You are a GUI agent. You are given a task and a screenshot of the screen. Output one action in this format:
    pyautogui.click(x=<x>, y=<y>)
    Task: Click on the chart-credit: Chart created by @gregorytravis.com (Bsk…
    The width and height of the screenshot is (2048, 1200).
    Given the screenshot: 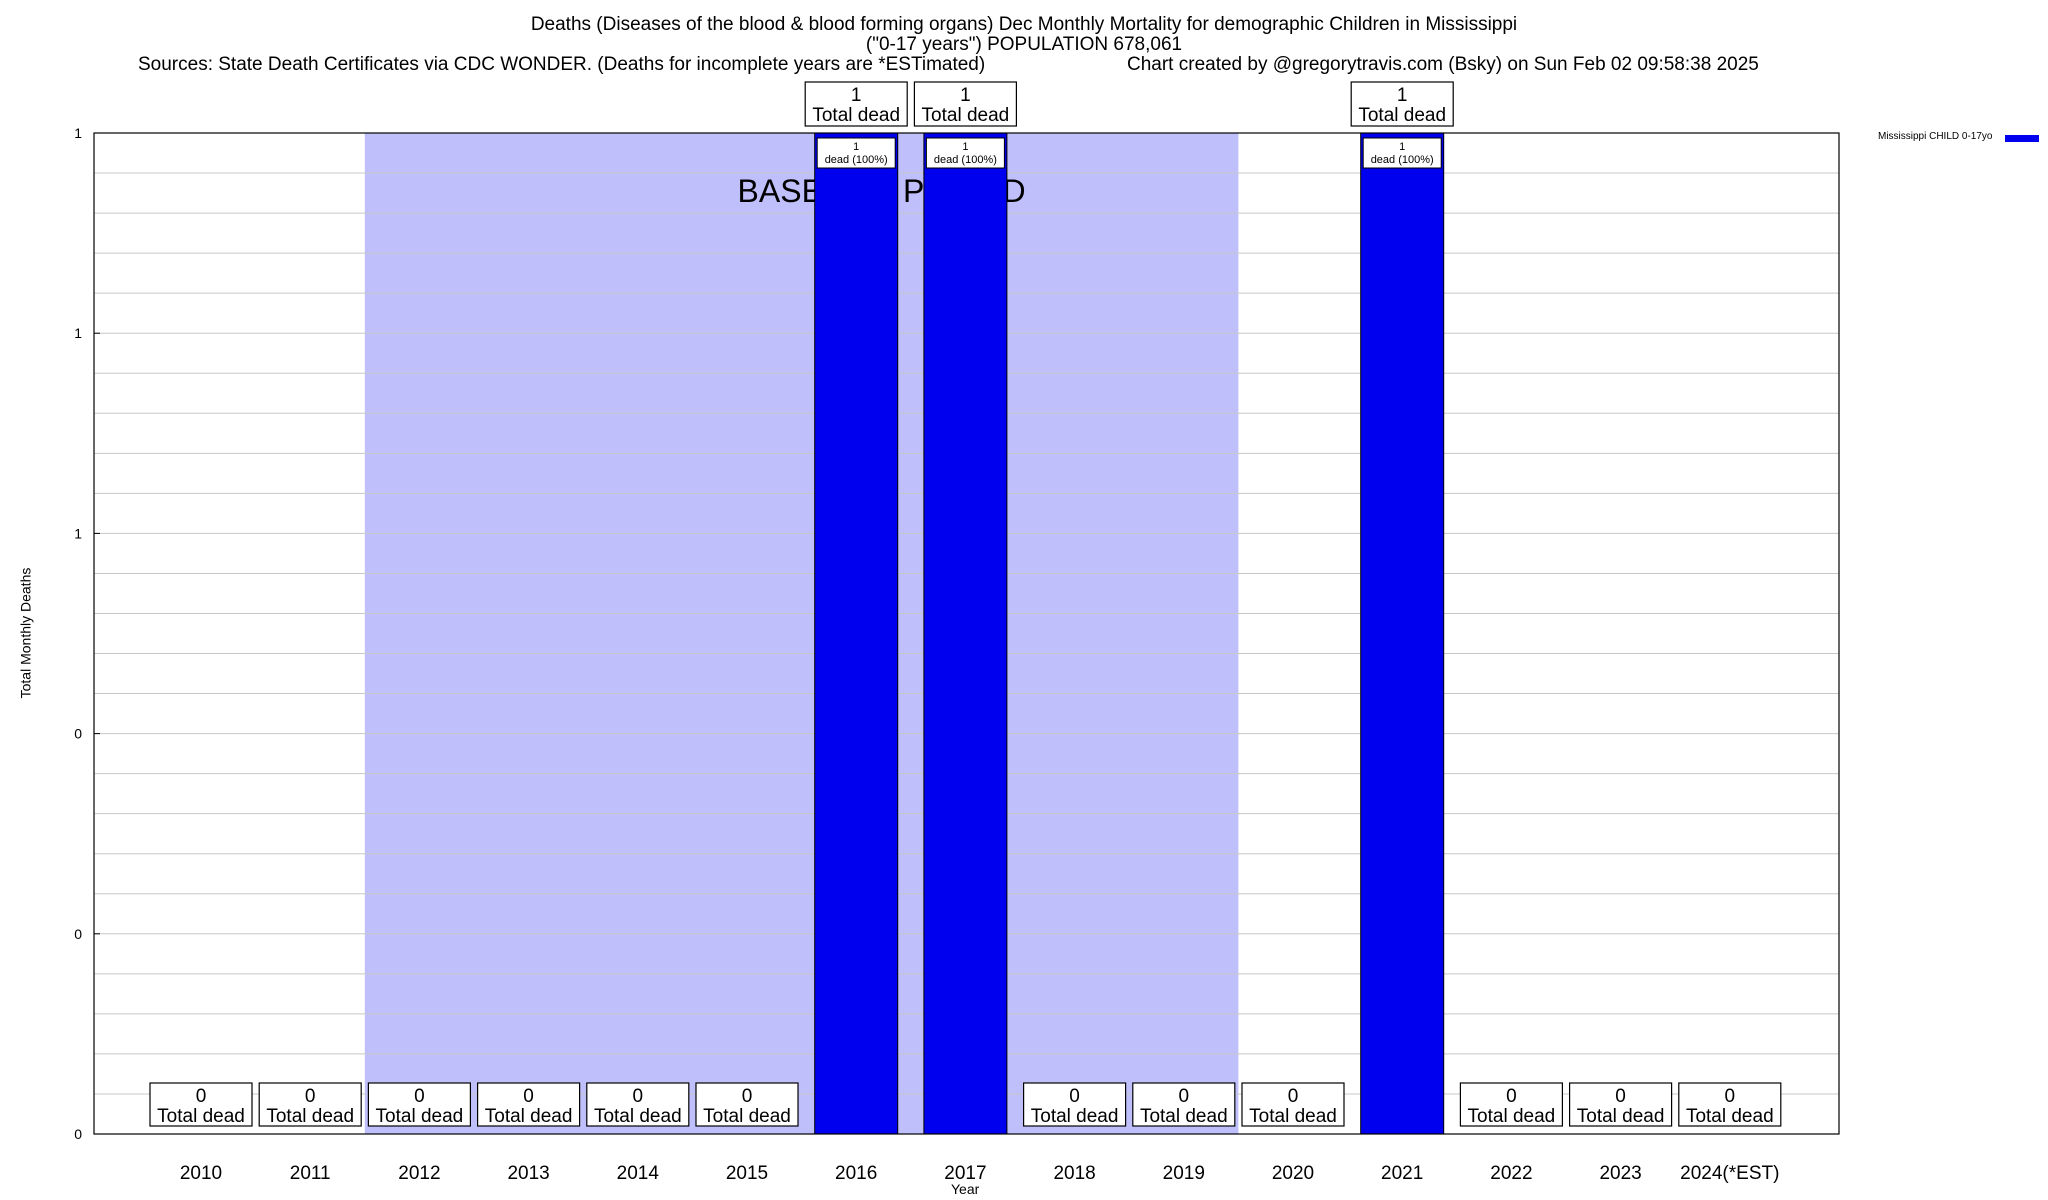 What is the action you would take?
    pyautogui.click(x=1443, y=64)
    